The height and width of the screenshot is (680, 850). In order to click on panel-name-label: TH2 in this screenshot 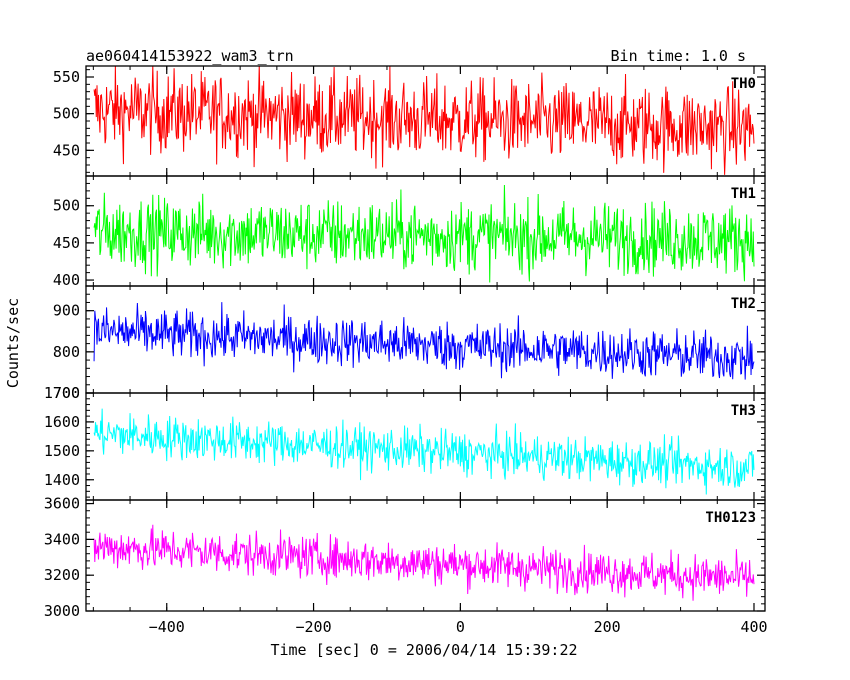, I will do `click(743, 304)`.